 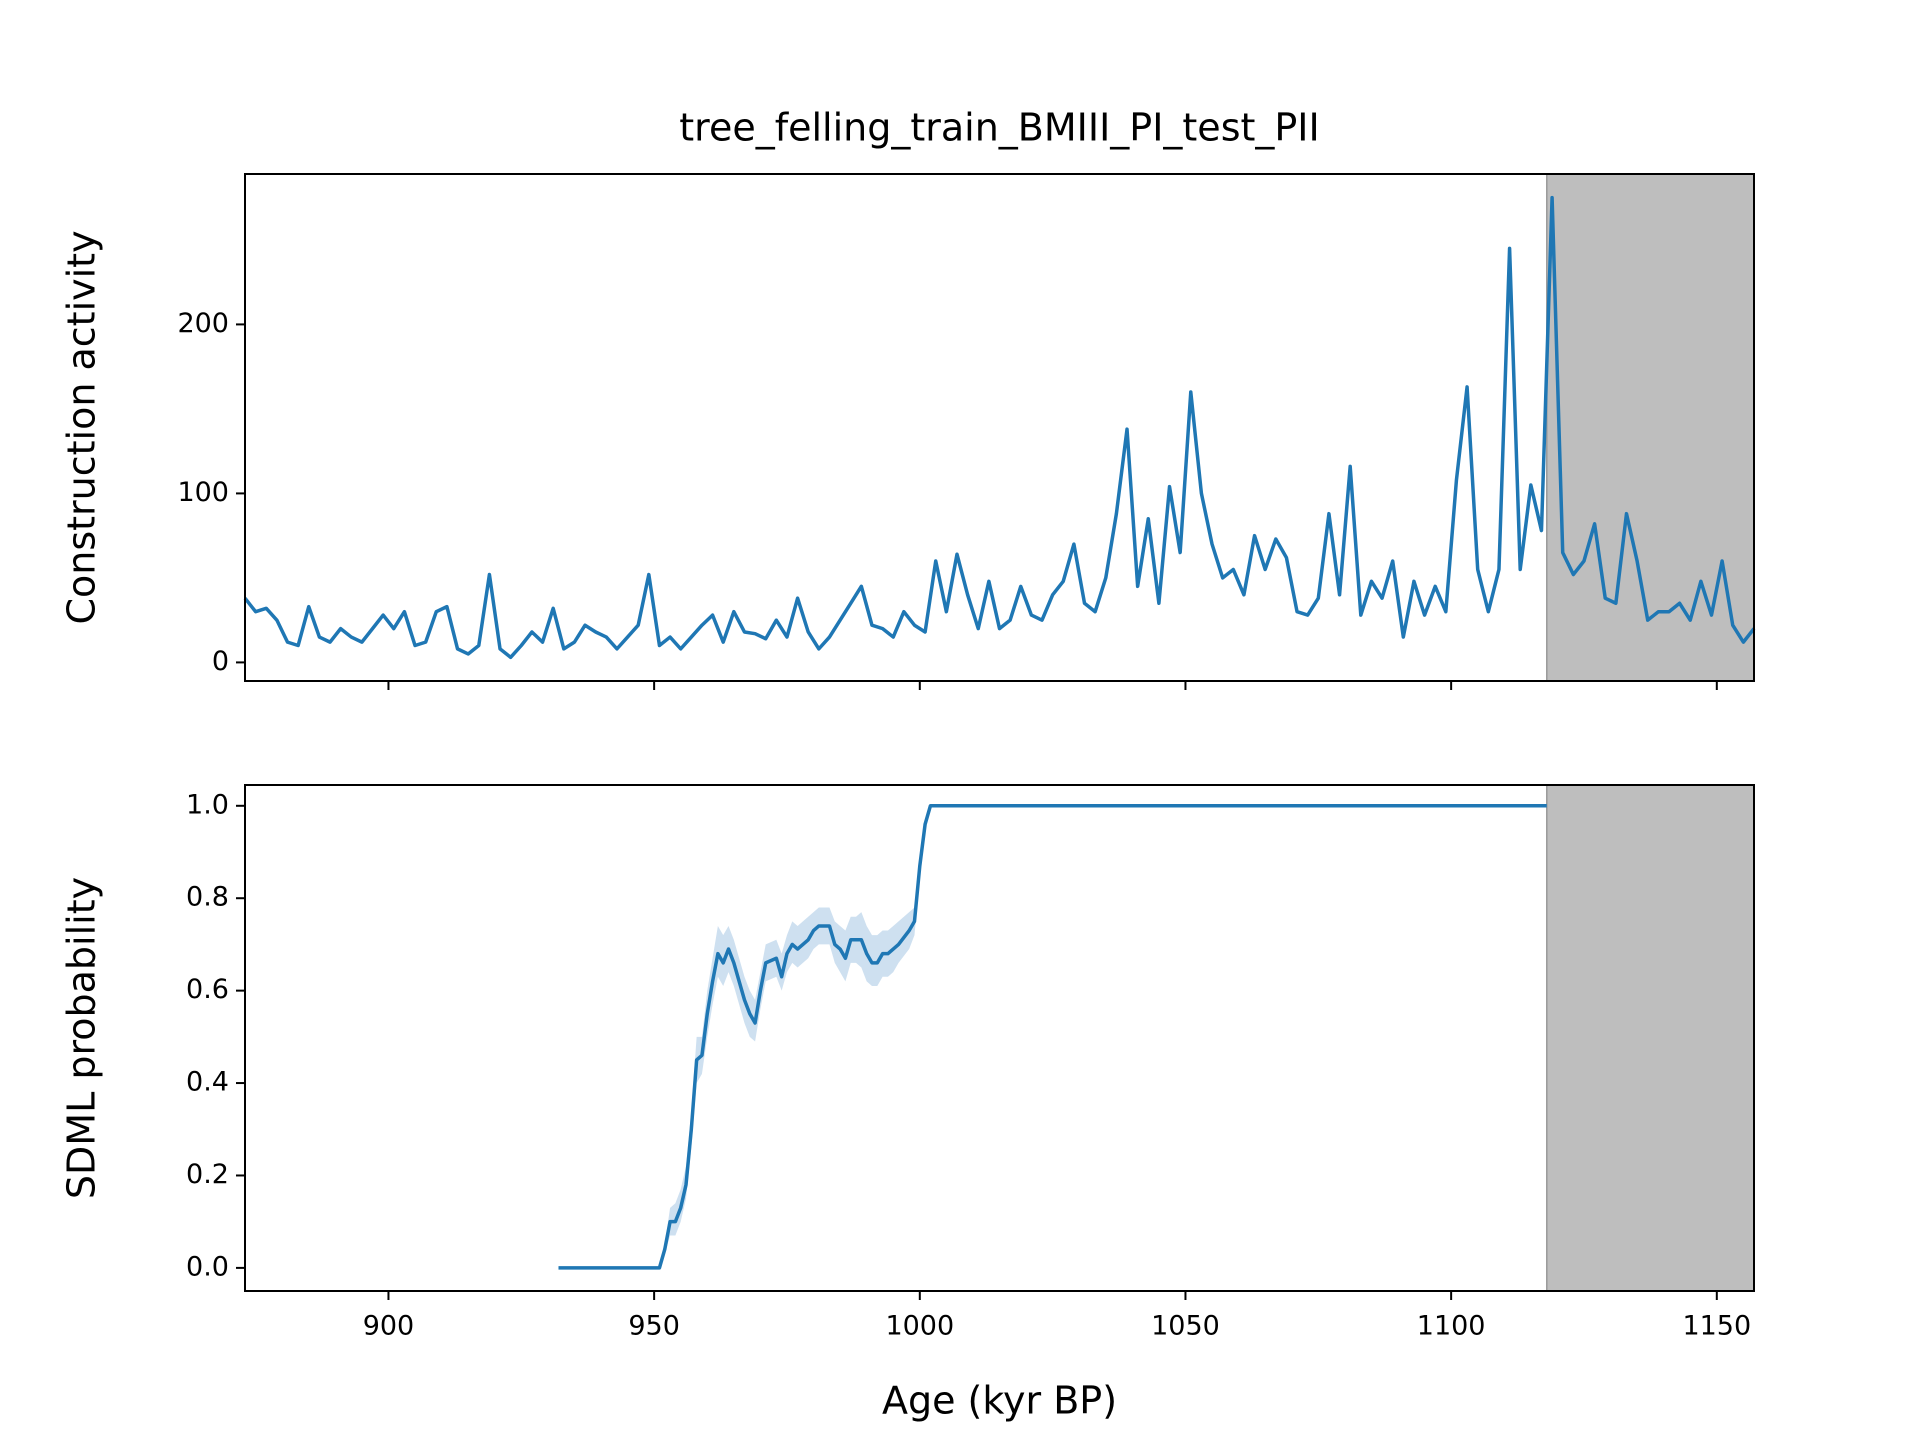 What do you see at coordinates (999, 128) in the screenshot?
I see `chart-title: tree_felling_train_BMIII_PI_test_PII` at bounding box center [999, 128].